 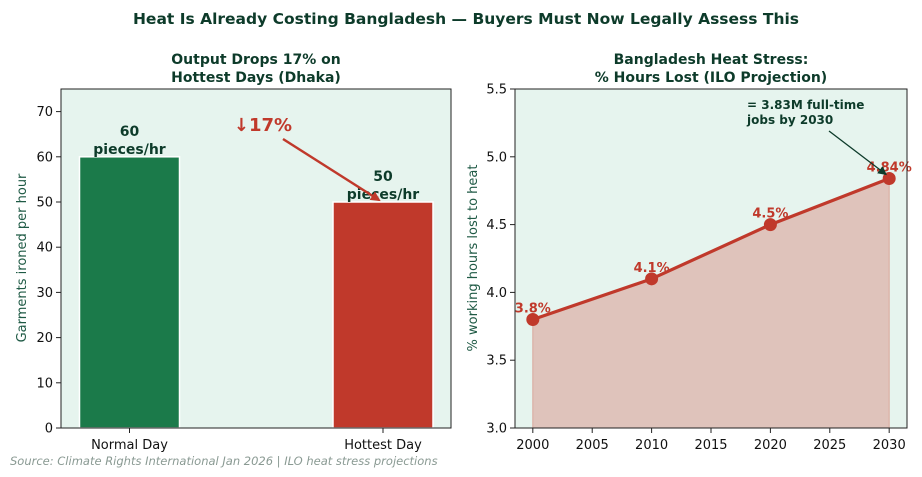 What do you see at coordinates (383, 177) in the screenshot?
I see `bar-value-label-2: 50` at bounding box center [383, 177].